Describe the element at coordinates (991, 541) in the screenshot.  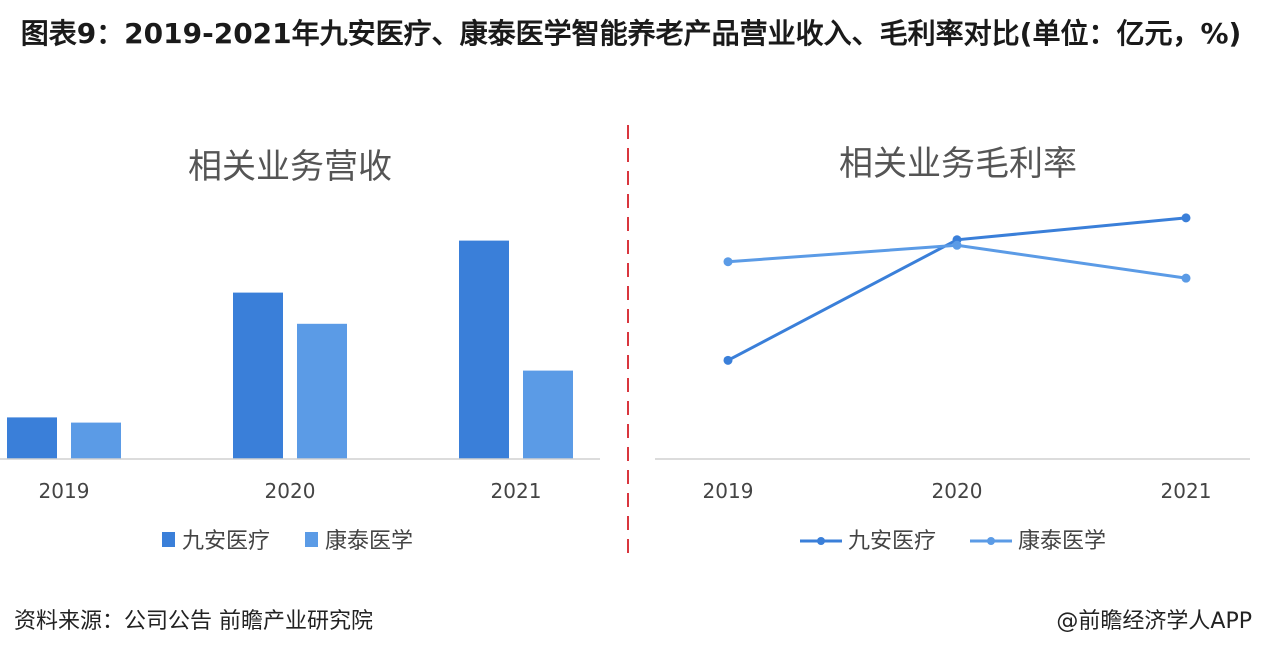
I see `legend-dot-series2` at that location.